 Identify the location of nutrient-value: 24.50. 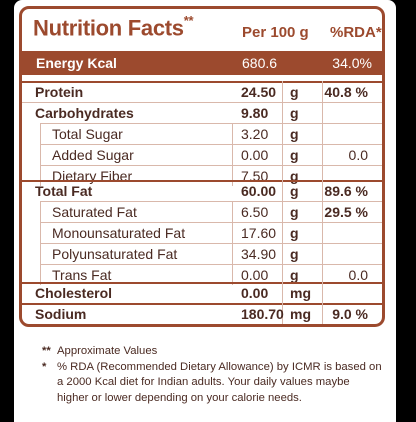
(259, 92).